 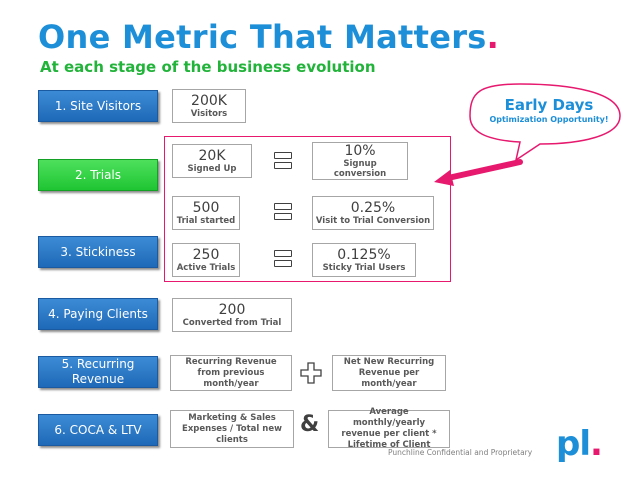 I want to click on metric-signed-up: 20K Signed Up, so click(x=212, y=161).